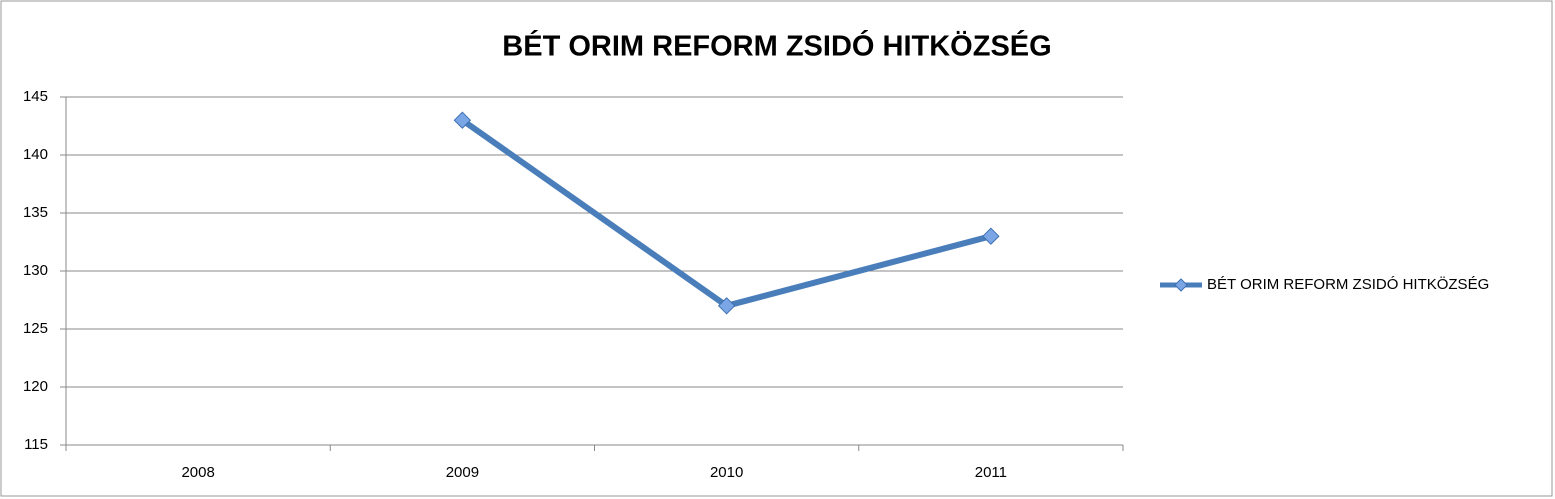 This screenshot has width=1555, height=499. I want to click on x-tick-label: 2010, so click(726, 472).